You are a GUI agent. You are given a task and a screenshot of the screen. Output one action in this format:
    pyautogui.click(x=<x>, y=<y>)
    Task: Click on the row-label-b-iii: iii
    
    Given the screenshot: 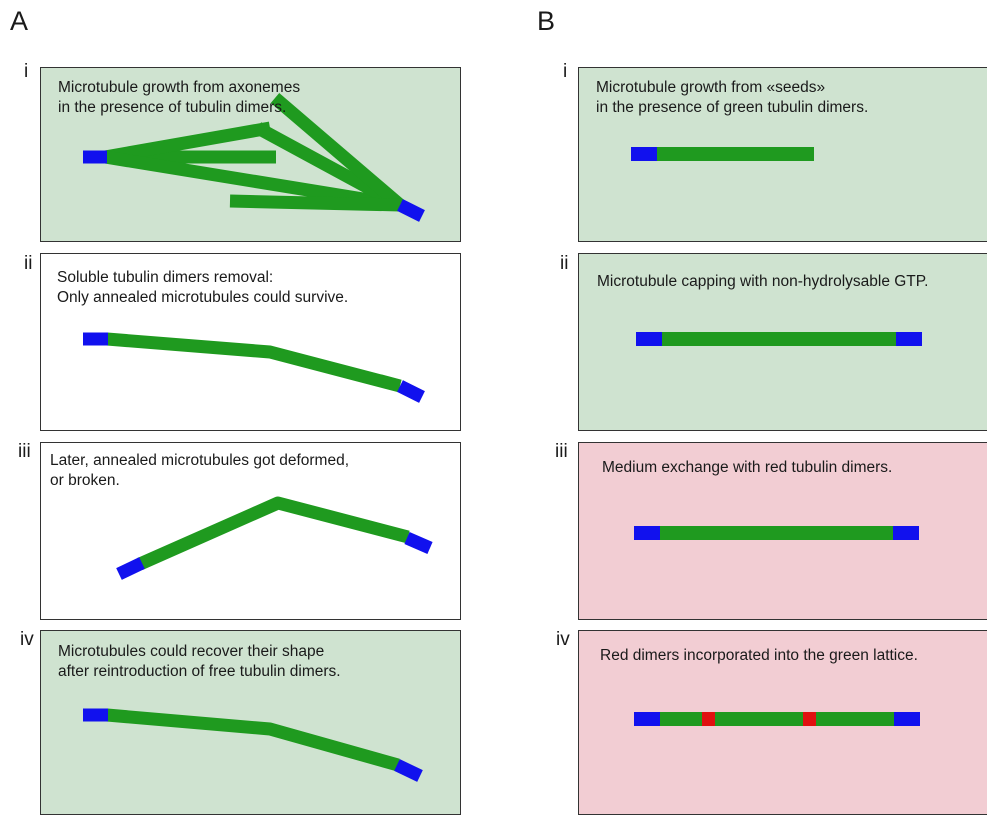 What is the action you would take?
    pyautogui.click(x=561, y=451)
    